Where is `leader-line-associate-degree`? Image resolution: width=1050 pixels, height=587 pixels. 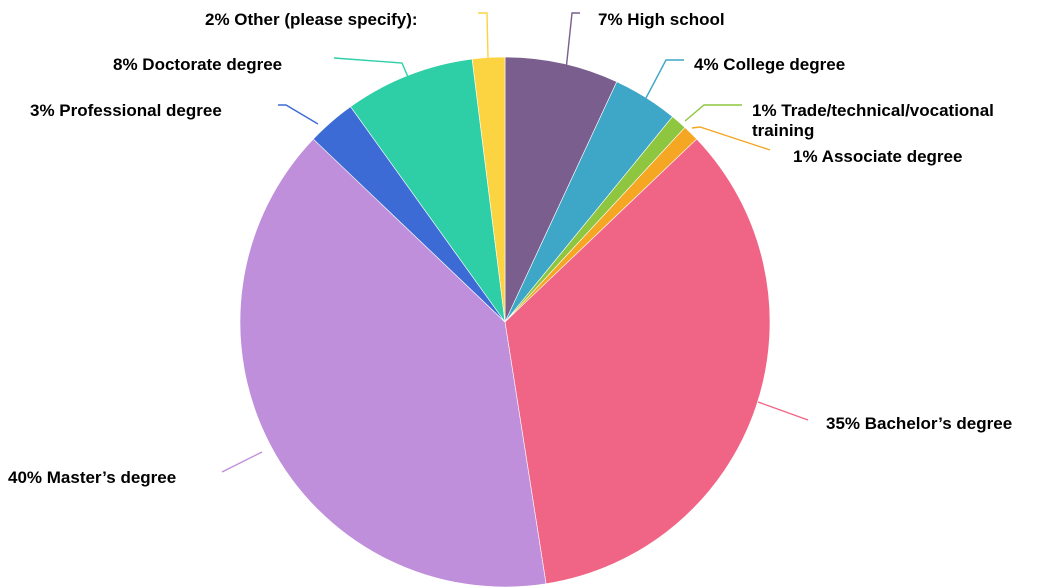 leader-line-associate-degree is located at coordinates (731, 138).